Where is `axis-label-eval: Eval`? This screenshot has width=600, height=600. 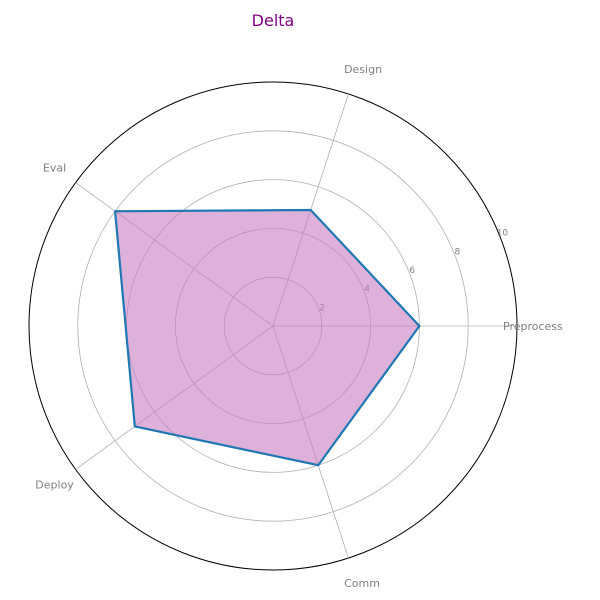 axis-label-eval: Eval is located at coordinates (54, 167).